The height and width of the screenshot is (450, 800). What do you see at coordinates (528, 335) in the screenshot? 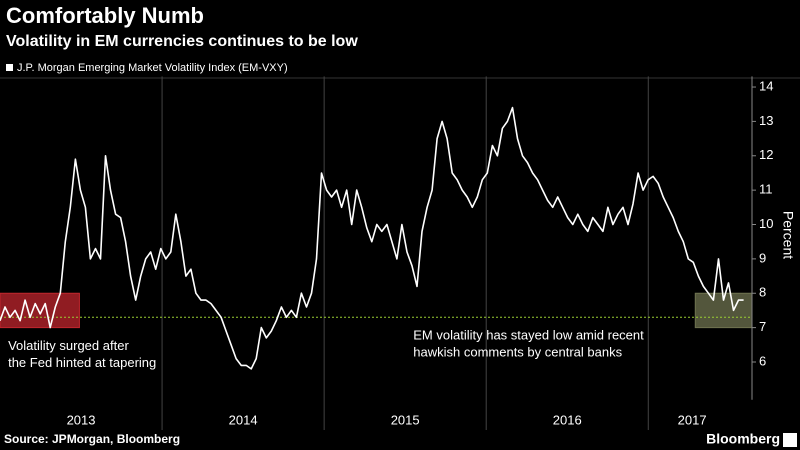
I see `annotation: EM volatility has stayed low amid recent` at bounding box center [528, 335].